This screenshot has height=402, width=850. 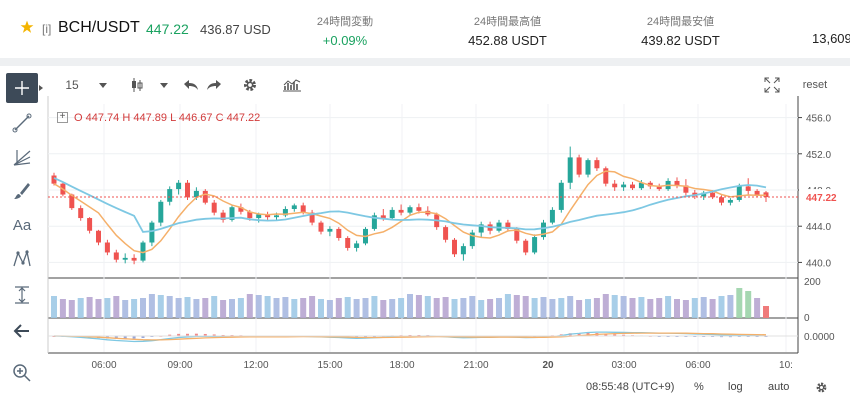 I want to click on chart-type-button, so click(x=137, y=85).